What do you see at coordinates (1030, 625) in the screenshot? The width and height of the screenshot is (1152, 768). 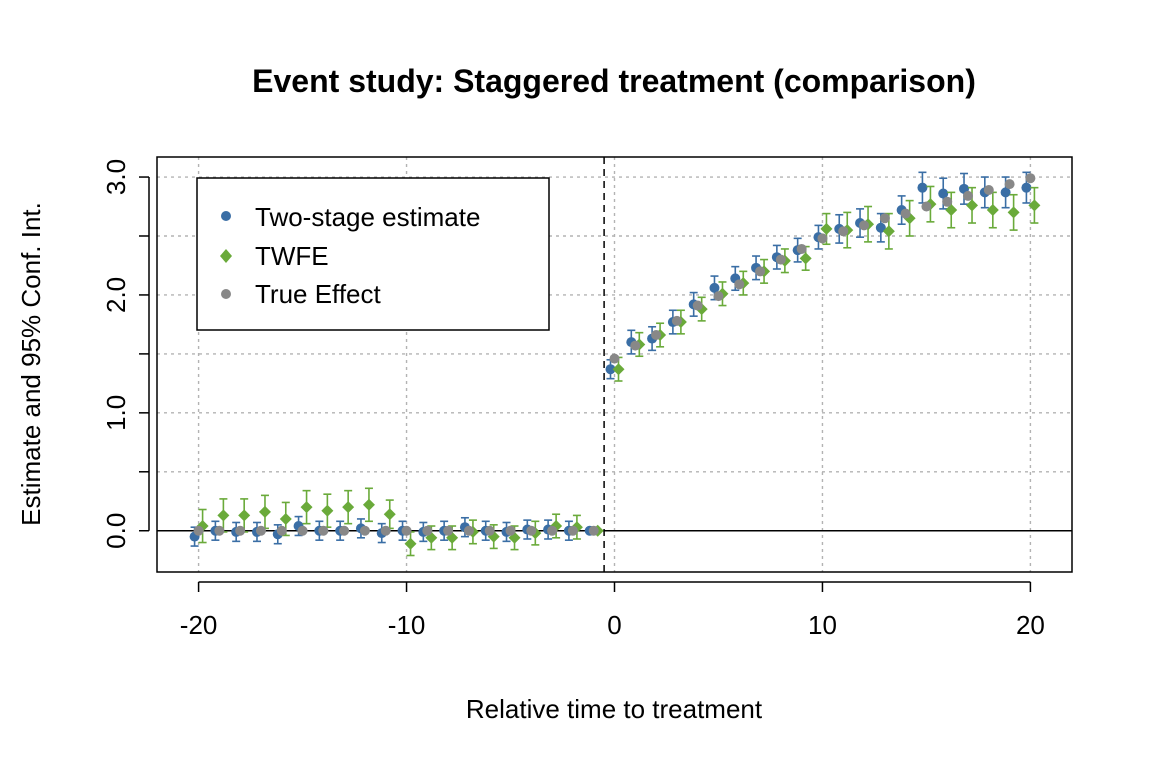 I see `x-tick-label: 20` at bounding box center [1030, 625].